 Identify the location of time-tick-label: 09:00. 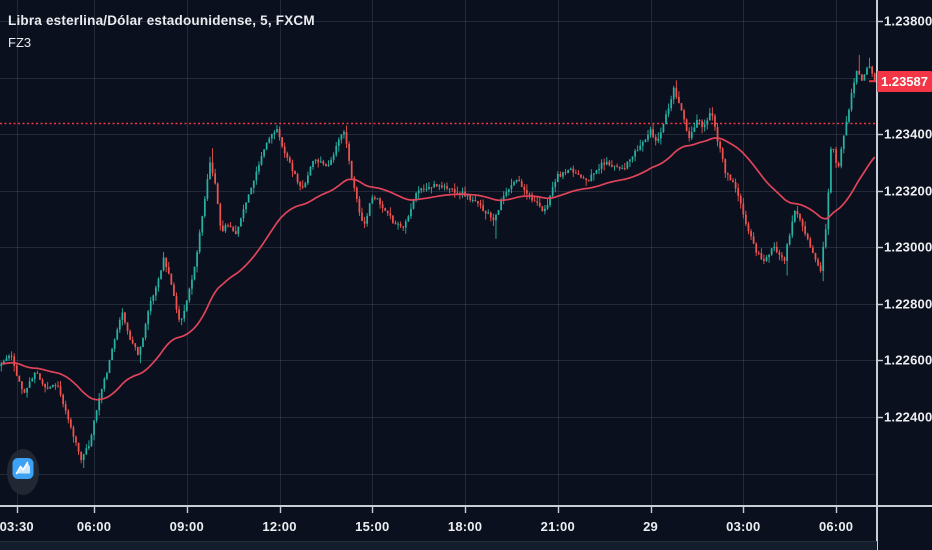
(186, 526).